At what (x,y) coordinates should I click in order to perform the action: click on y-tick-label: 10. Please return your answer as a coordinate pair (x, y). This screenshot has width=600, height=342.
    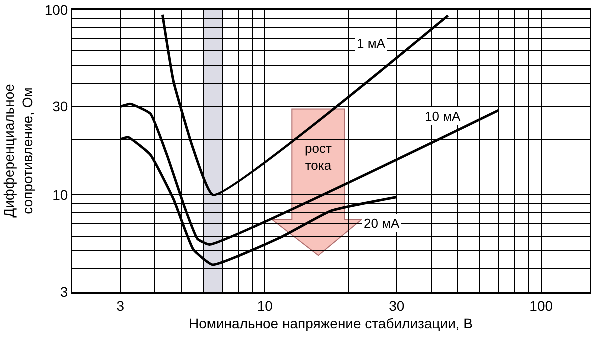
    Looking at the image, I should click on (60, 195).